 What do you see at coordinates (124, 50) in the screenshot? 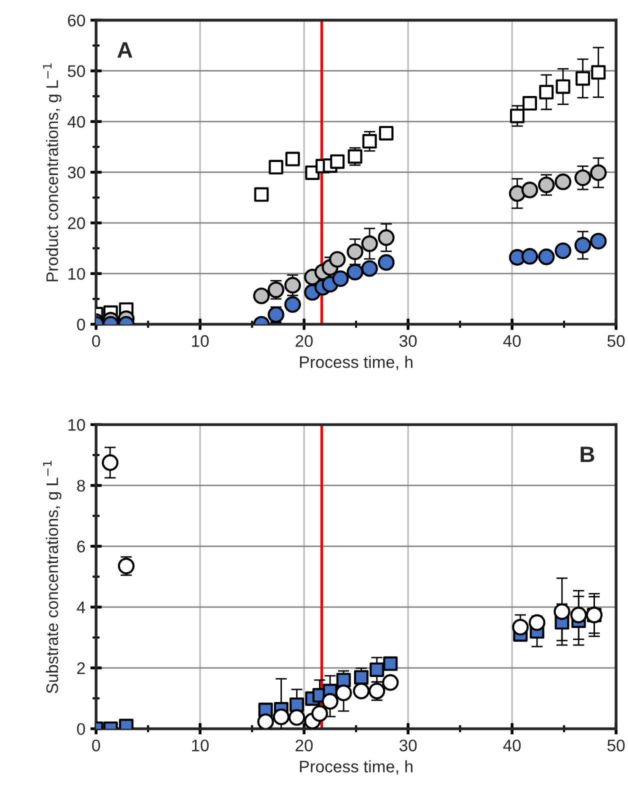
I see `annotation: A` at bounding box center [124, 50].